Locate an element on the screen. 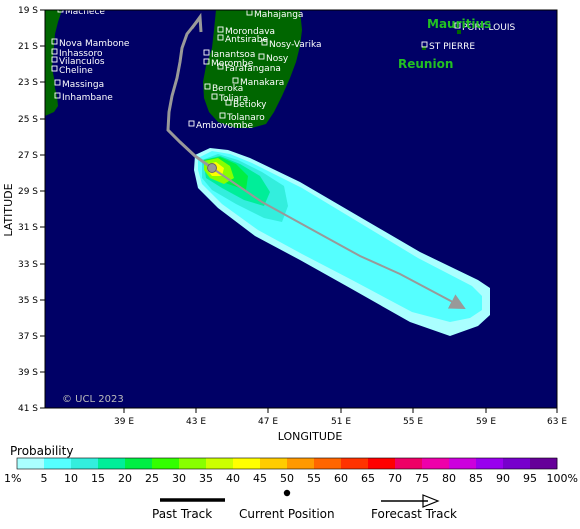 The width and height of the screenshot is (580, 529). colorbar-label: 5 is located at coordinates (44, 478).